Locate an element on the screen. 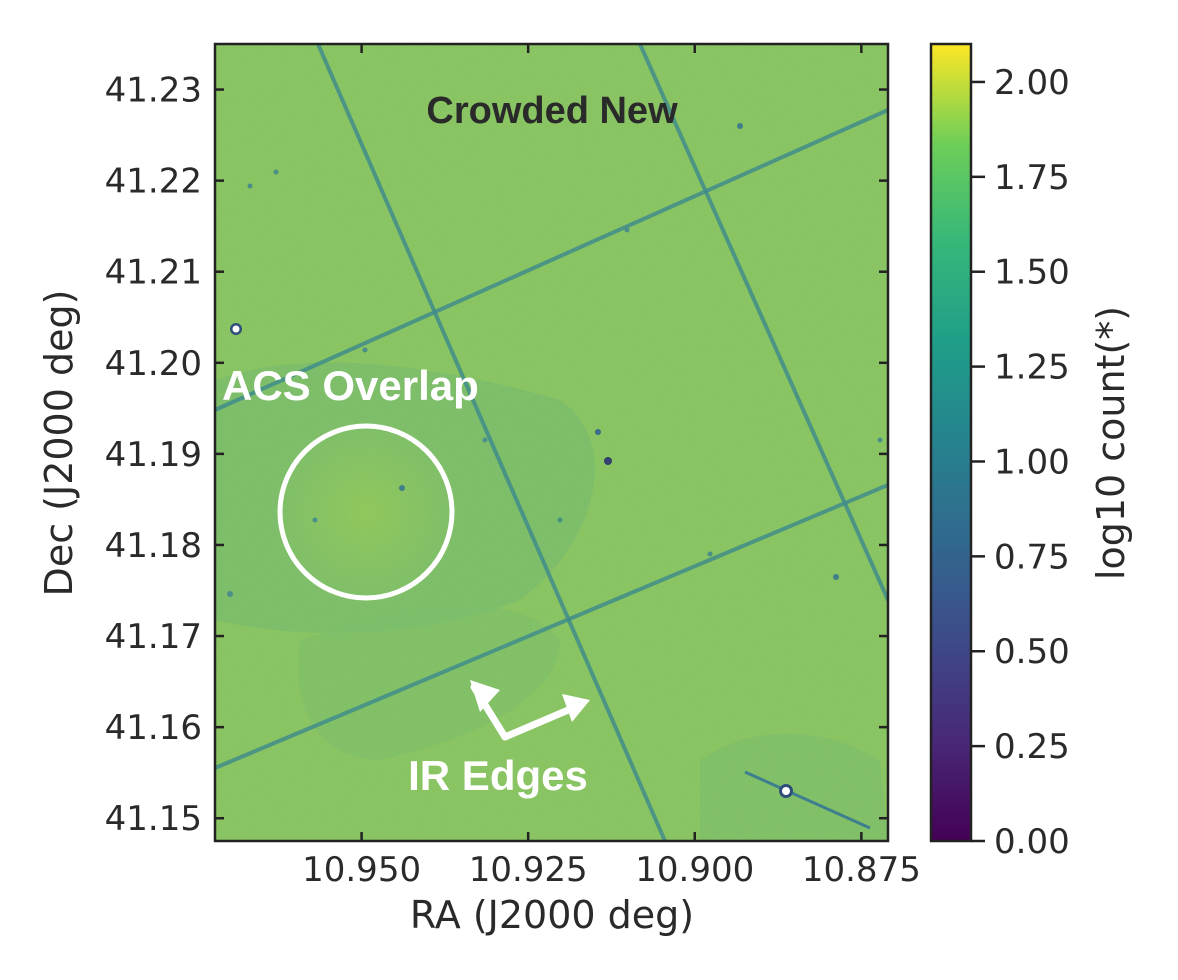 This screenshot has width=1178, height=980. x-tick-label: 10.925 is located at coordinates (528, 870).